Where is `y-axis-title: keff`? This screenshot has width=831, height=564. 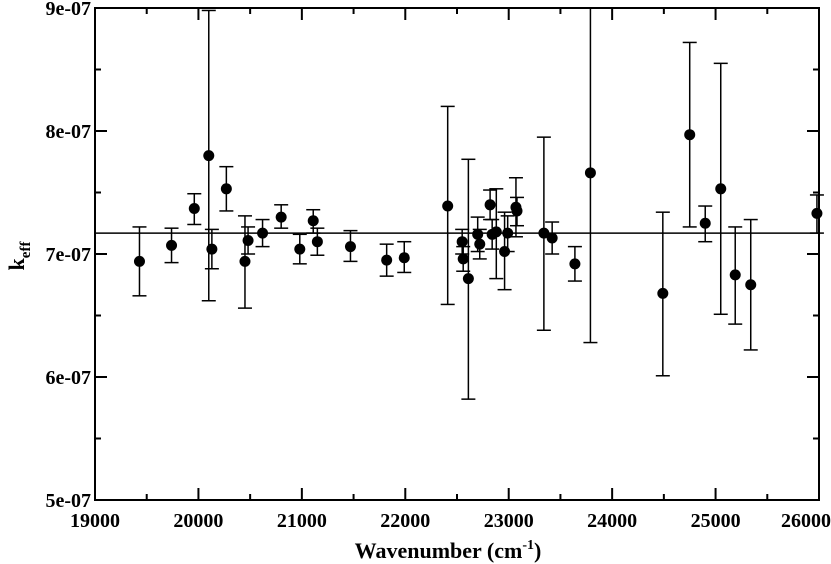
y-axis-title: keff is located at coordinates (19, 256).